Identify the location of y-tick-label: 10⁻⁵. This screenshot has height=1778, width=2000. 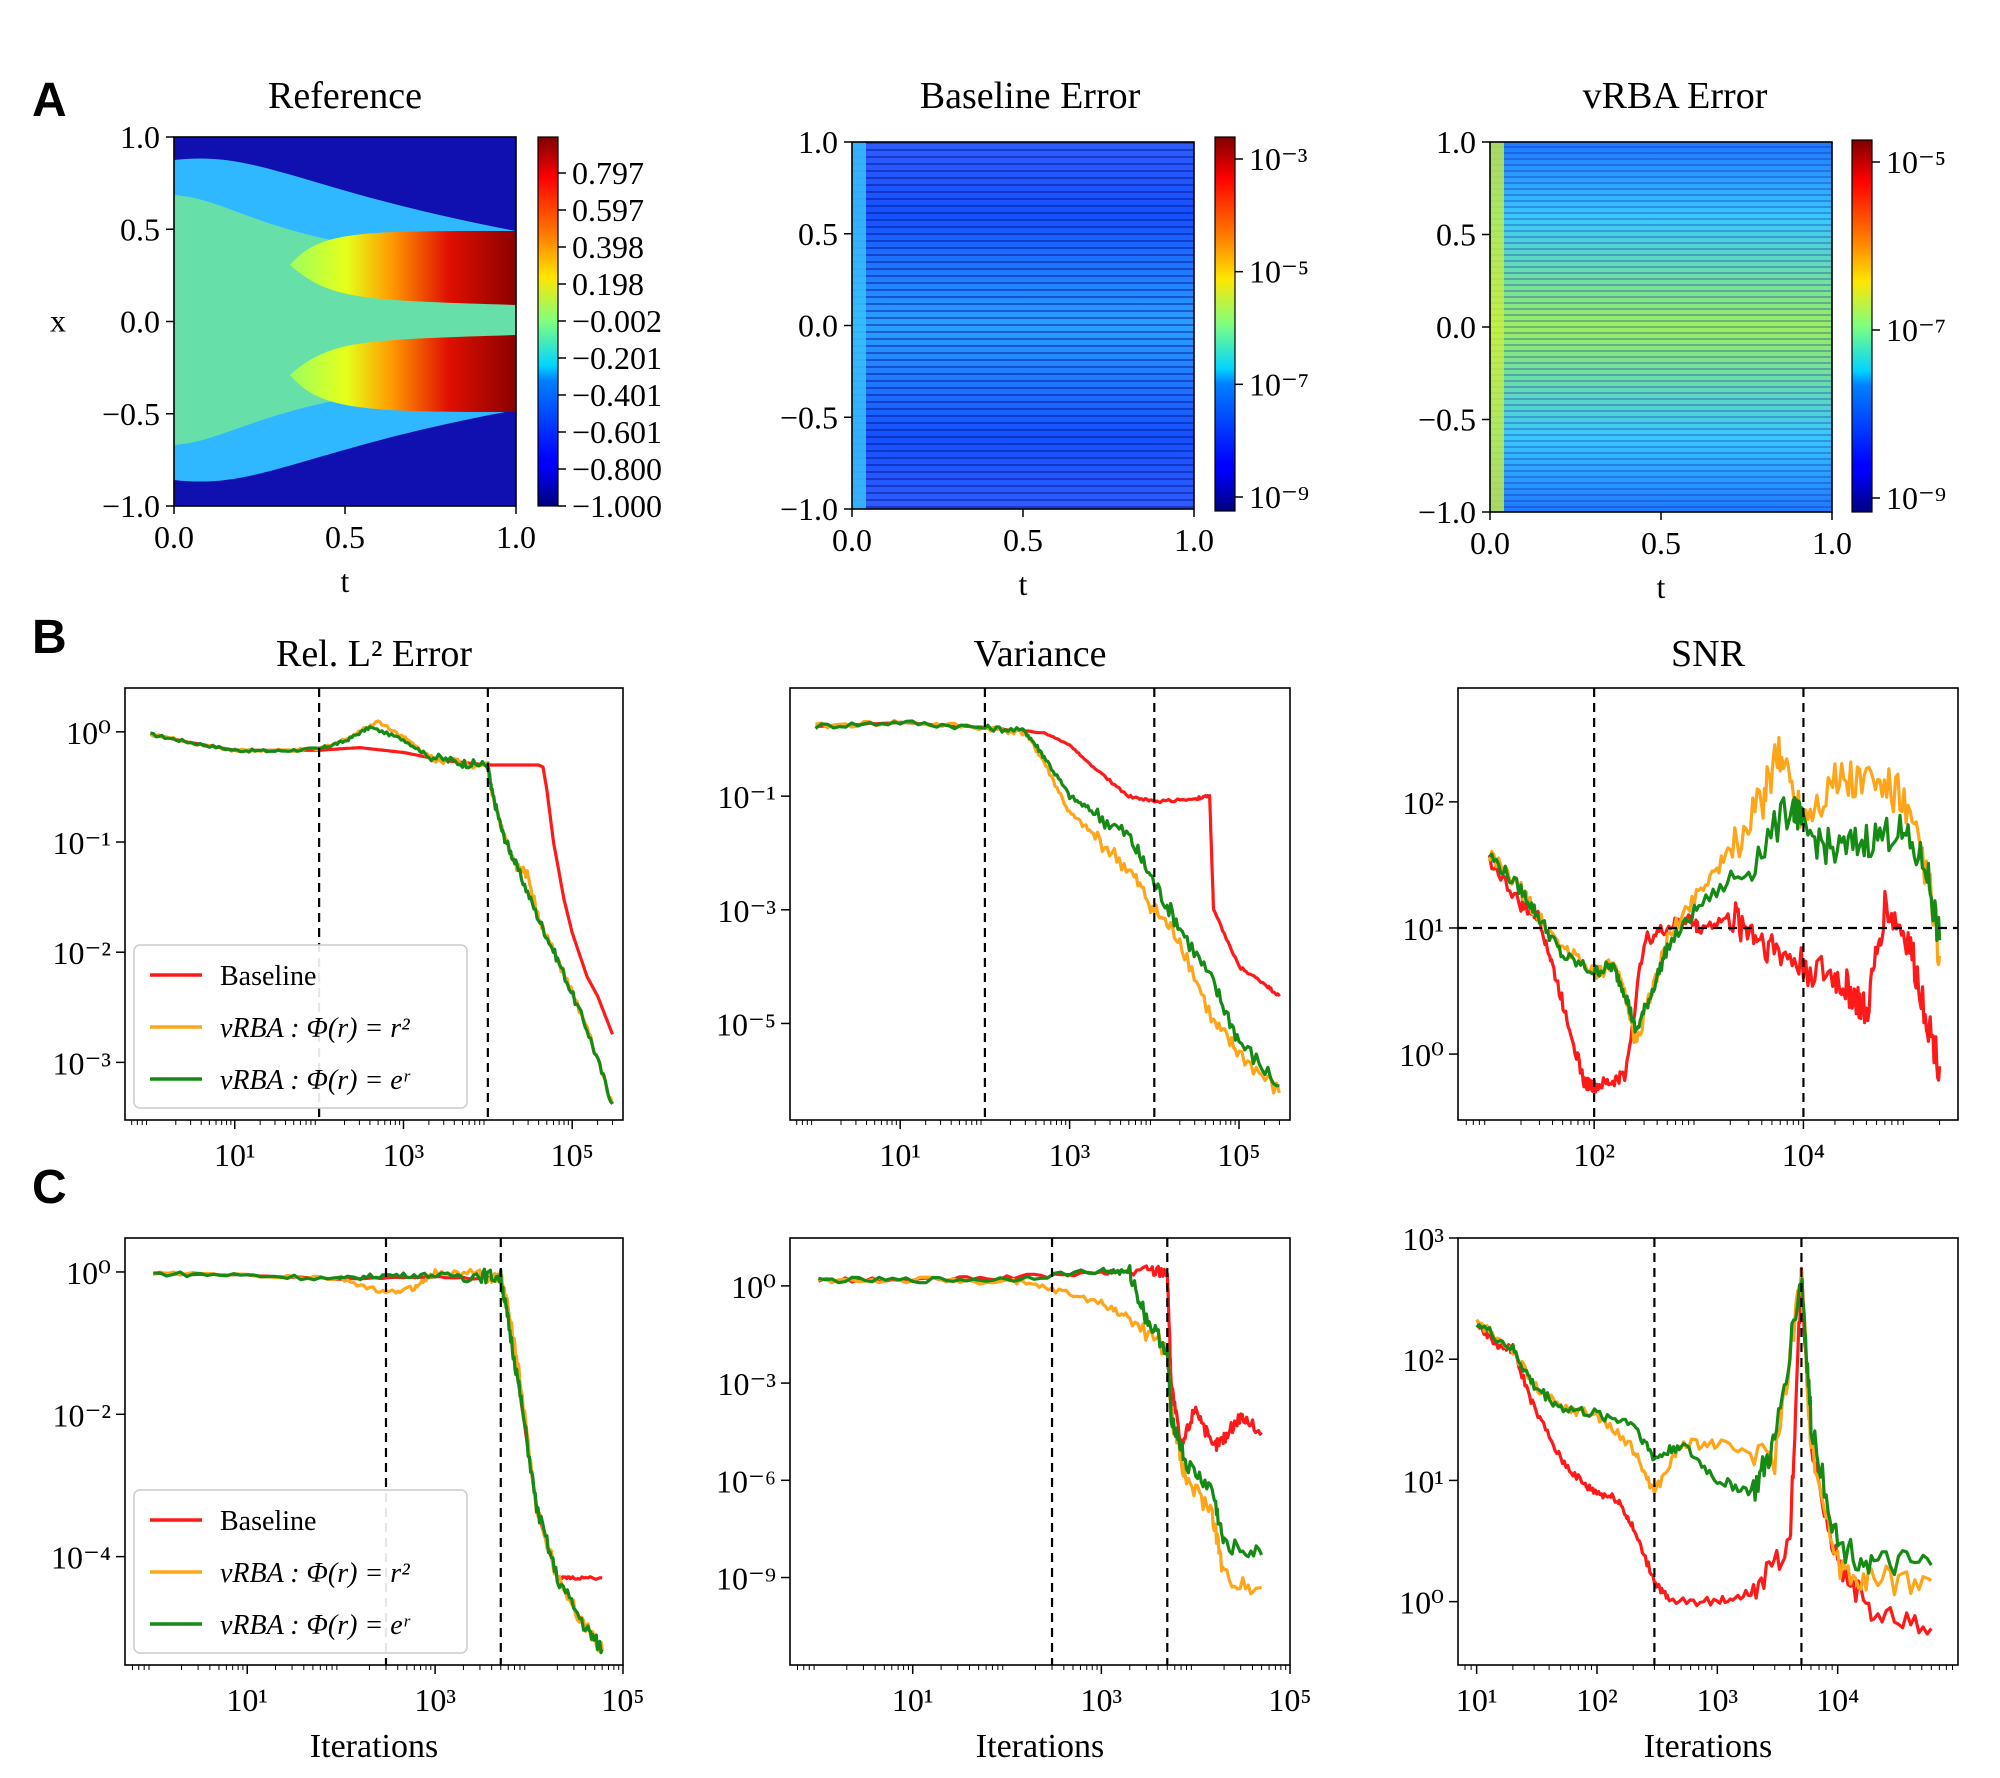
(746, 1024).